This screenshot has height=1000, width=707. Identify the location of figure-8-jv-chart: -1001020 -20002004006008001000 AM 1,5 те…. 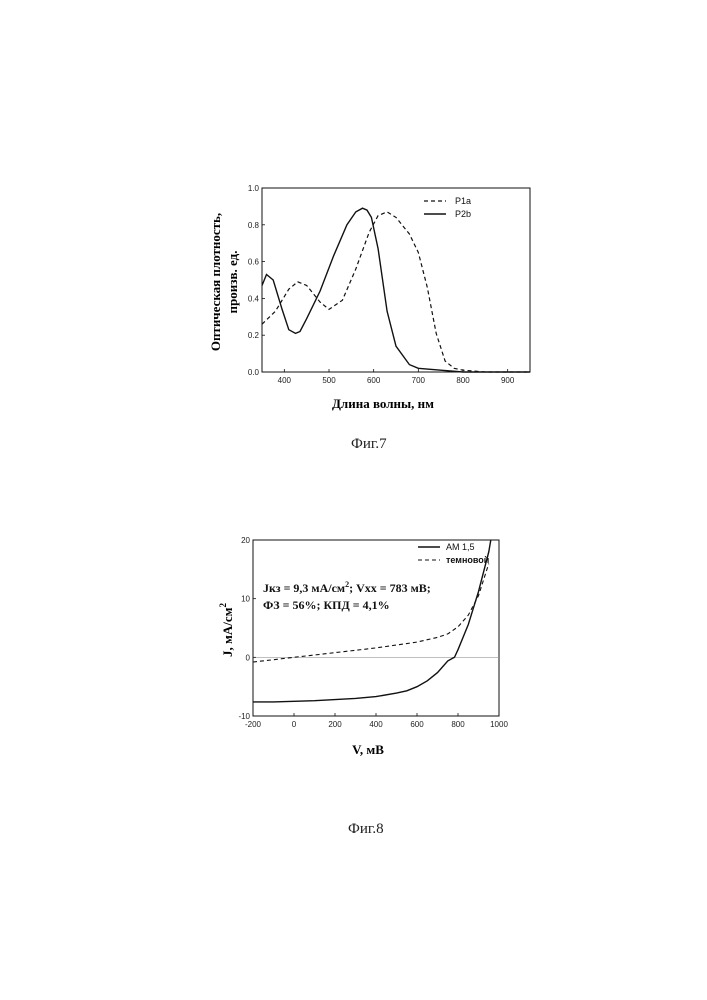
(363, 646).